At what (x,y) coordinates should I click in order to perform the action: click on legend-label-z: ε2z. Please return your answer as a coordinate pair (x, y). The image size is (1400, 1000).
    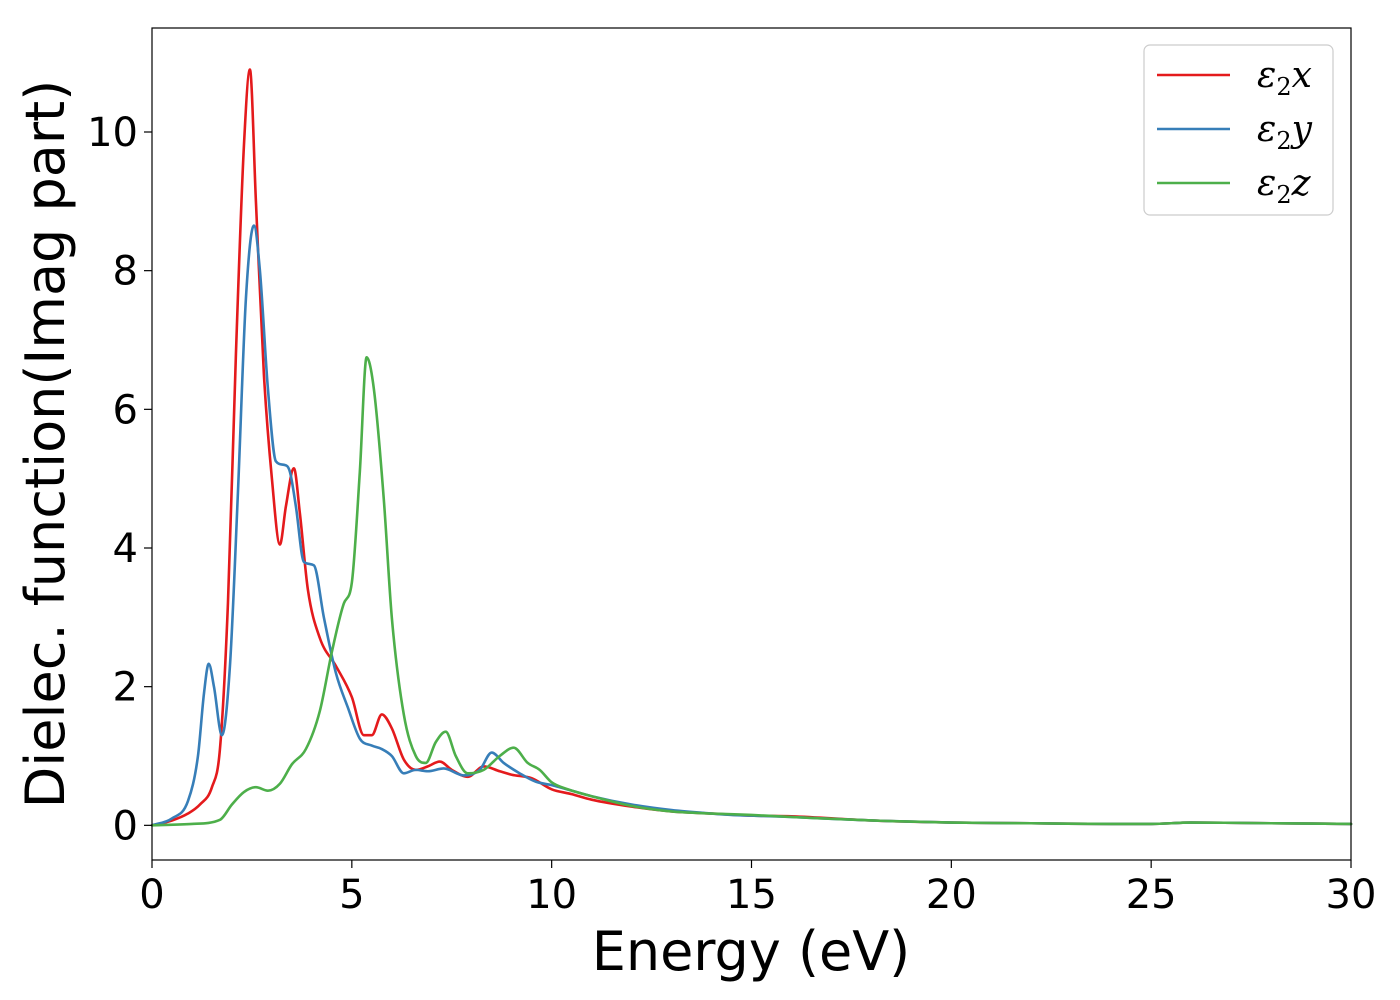
    Looking at the image, I should click on (1284, 186).